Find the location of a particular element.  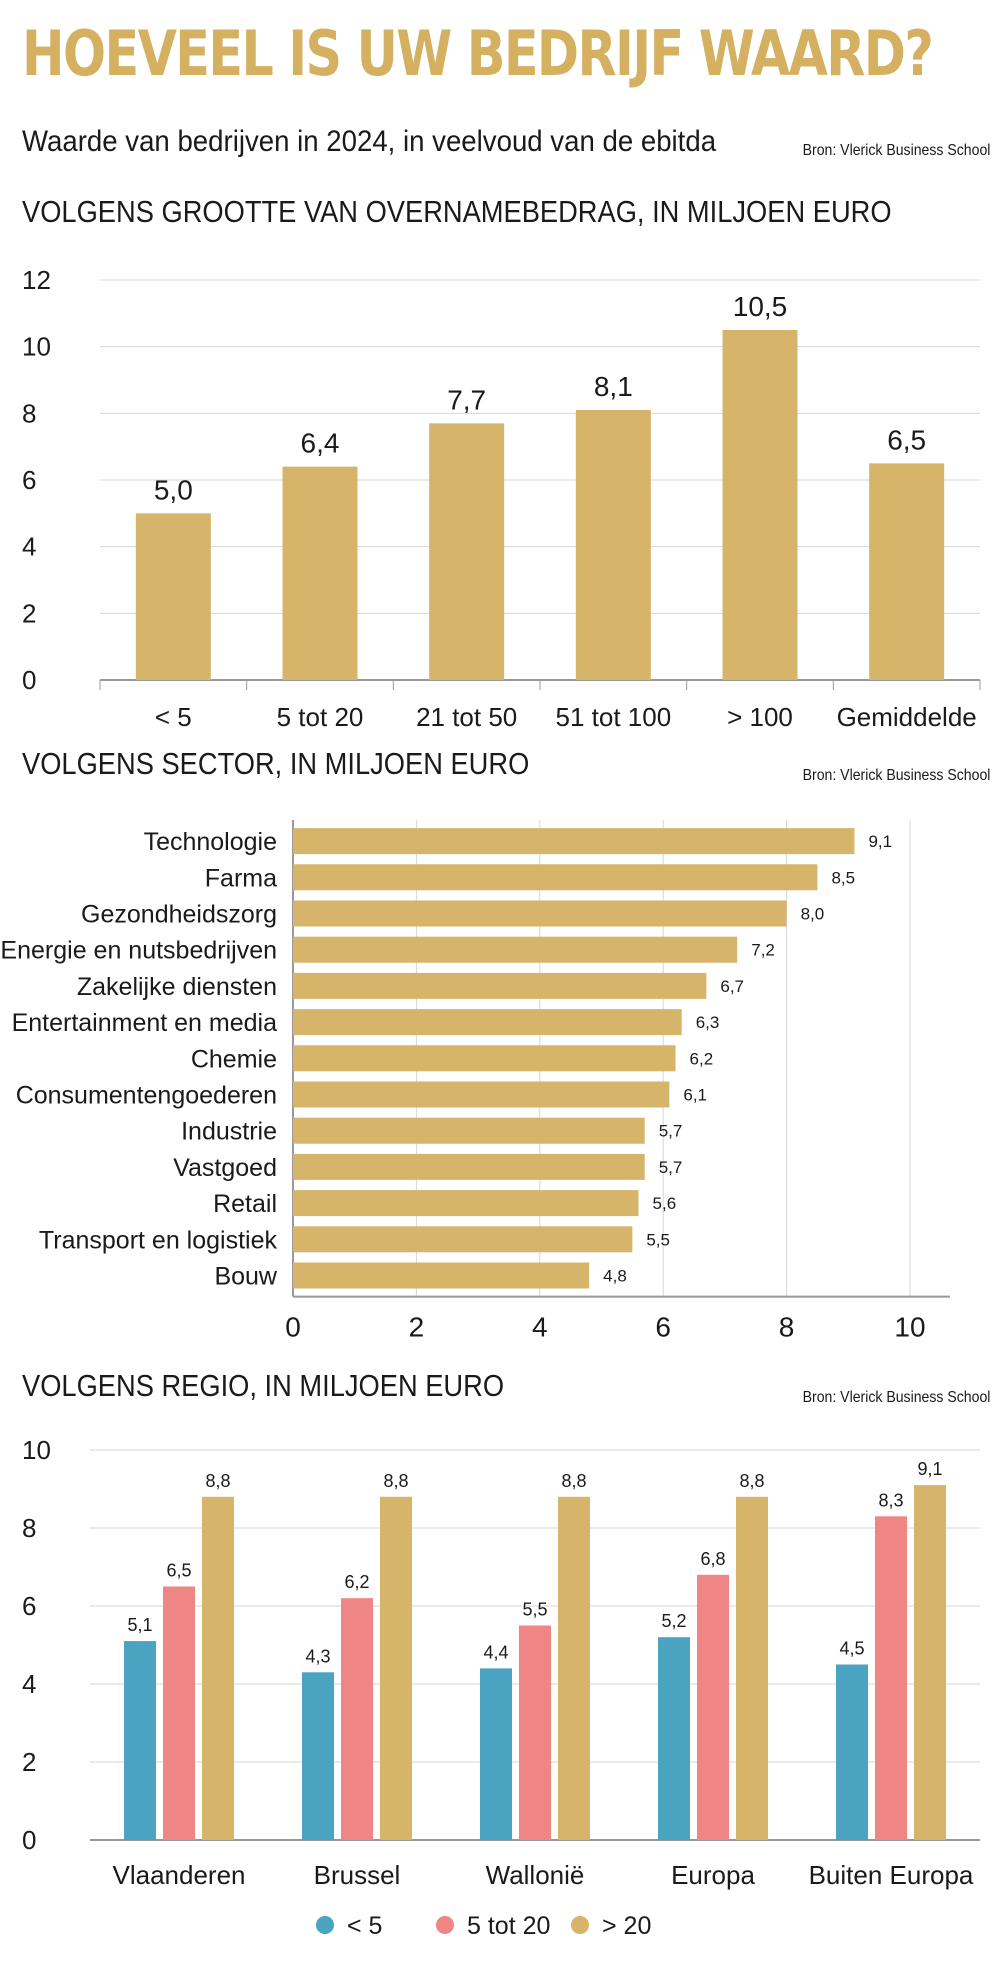

x-tick-label: 5 tot 20 is located at coordinates (320, 717).